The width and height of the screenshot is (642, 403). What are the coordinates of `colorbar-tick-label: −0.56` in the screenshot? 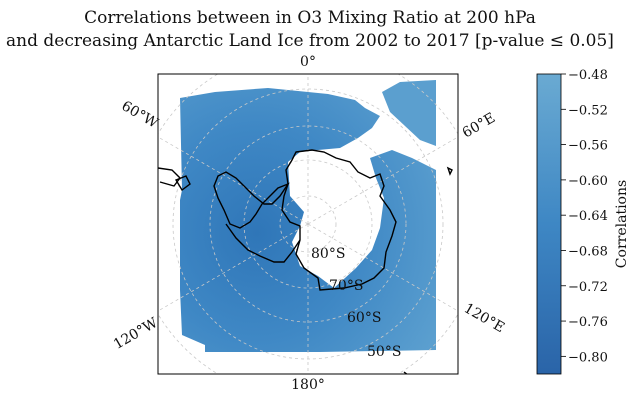 It's located at (588, 146).